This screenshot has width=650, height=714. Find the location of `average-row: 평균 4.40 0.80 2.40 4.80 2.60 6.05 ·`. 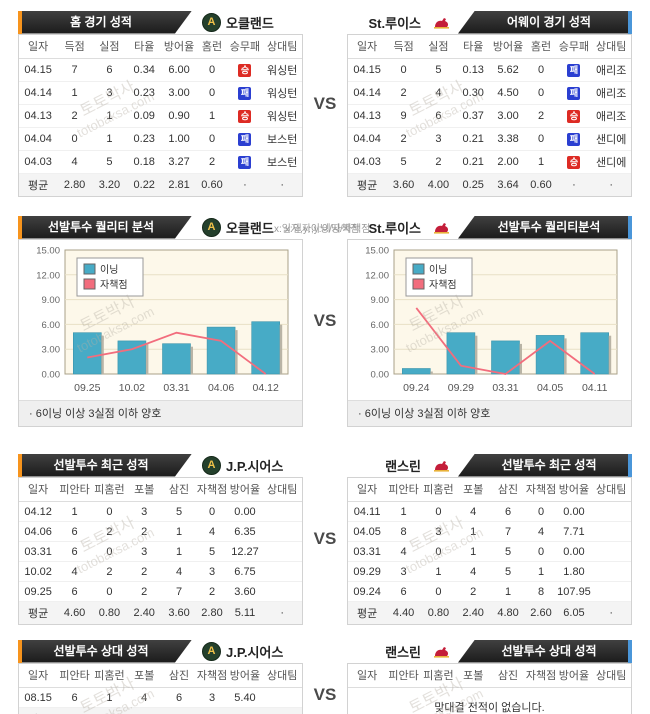

average-row: 평균 4.40 0.80 2.40 4.80 2.60 6.05 · is located at coordinates (489, 612).